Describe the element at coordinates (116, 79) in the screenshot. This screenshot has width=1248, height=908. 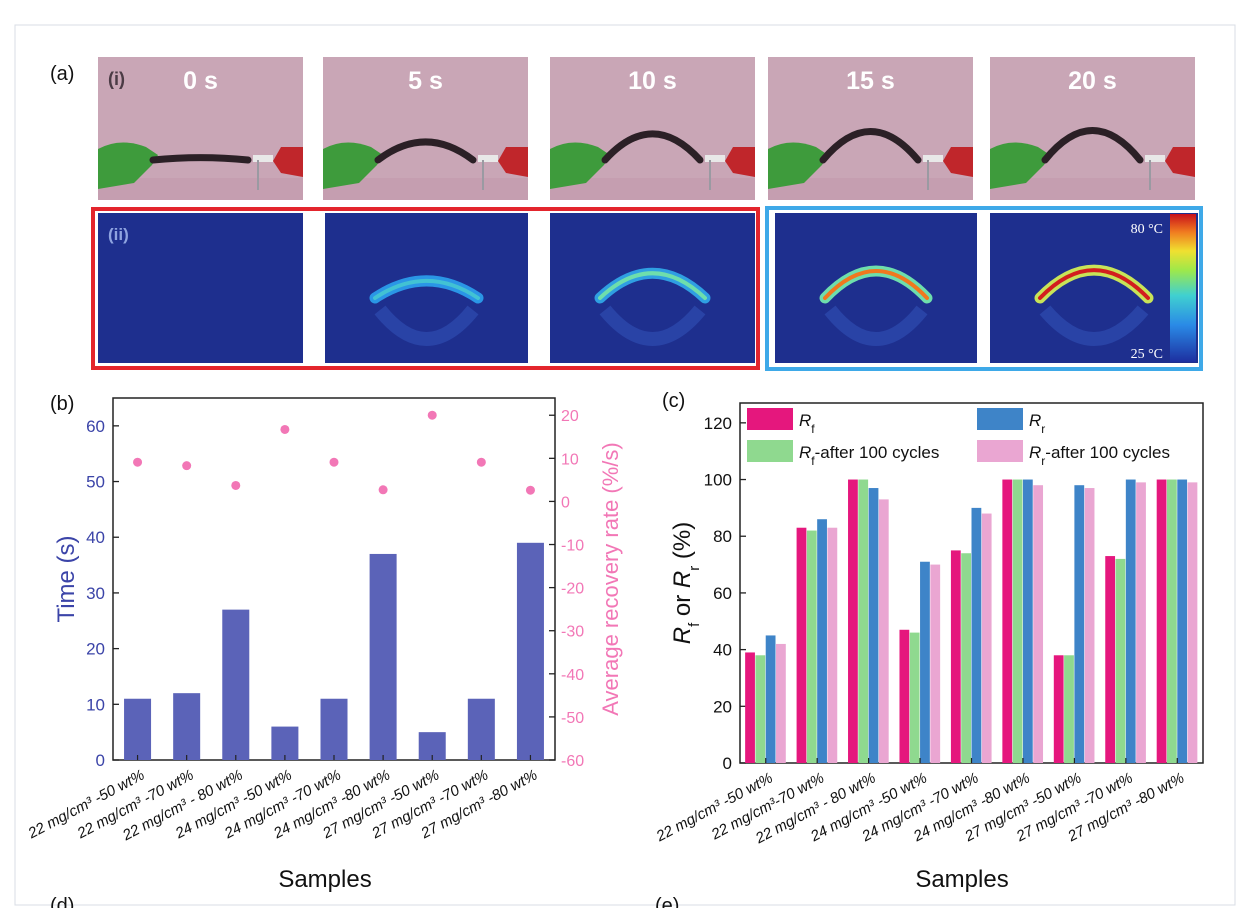
I see `subpanel-label-i: (i)` at that location.